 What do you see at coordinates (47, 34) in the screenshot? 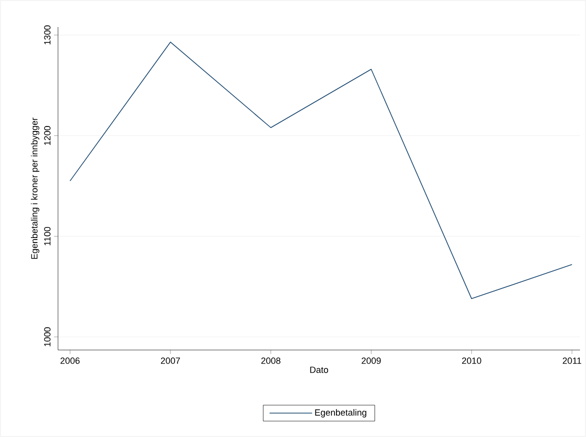
I see `y-tick-label: 1300` at bounding box center [47, 34].